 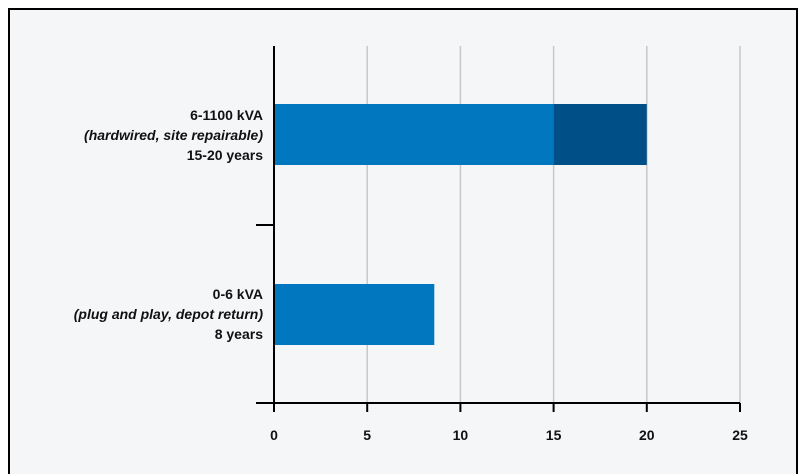 What do you see at coordinates (274, 435) in the screenshot?
I see `x-tick-label: 0` at bounding box center [274, 435].